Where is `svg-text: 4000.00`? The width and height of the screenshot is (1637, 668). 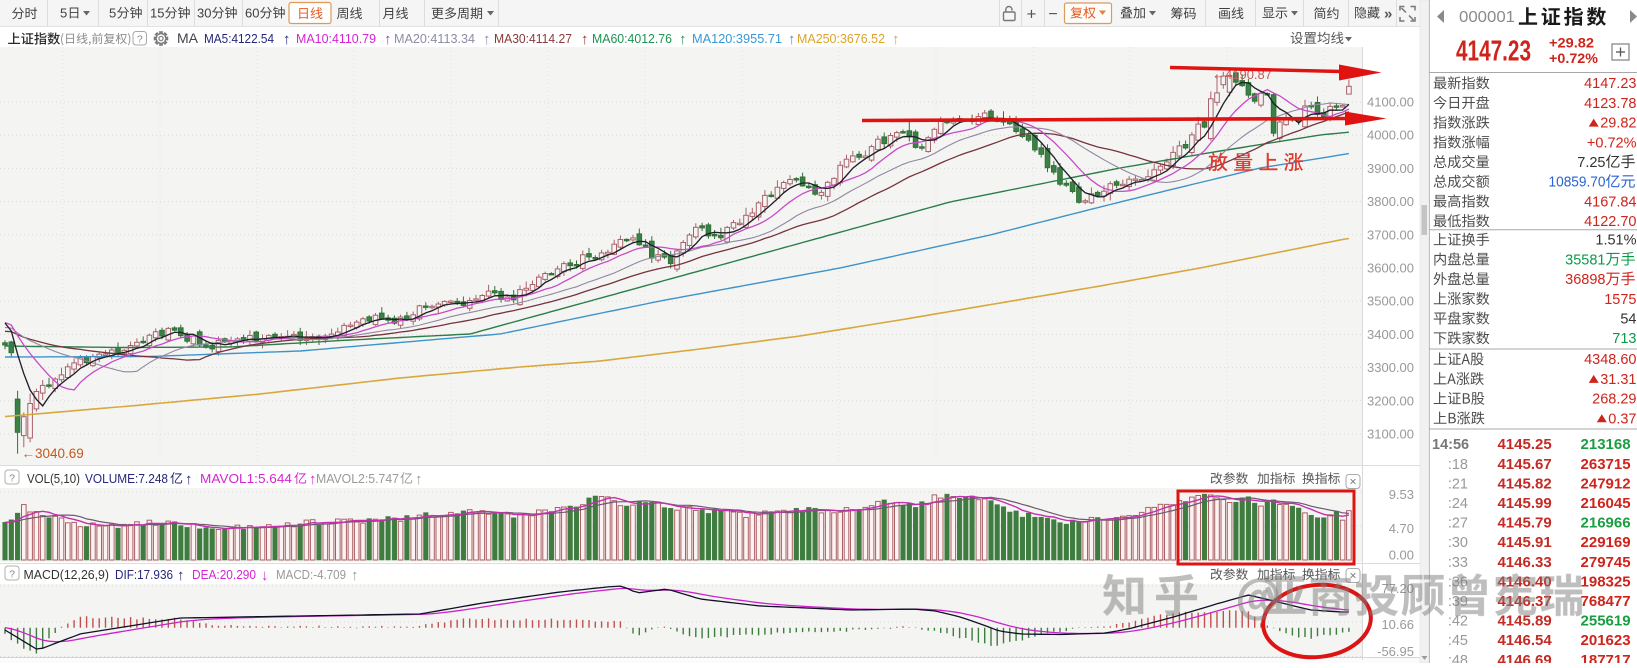 svg-text: 4000.00 is located at coordinates (1390, 135).